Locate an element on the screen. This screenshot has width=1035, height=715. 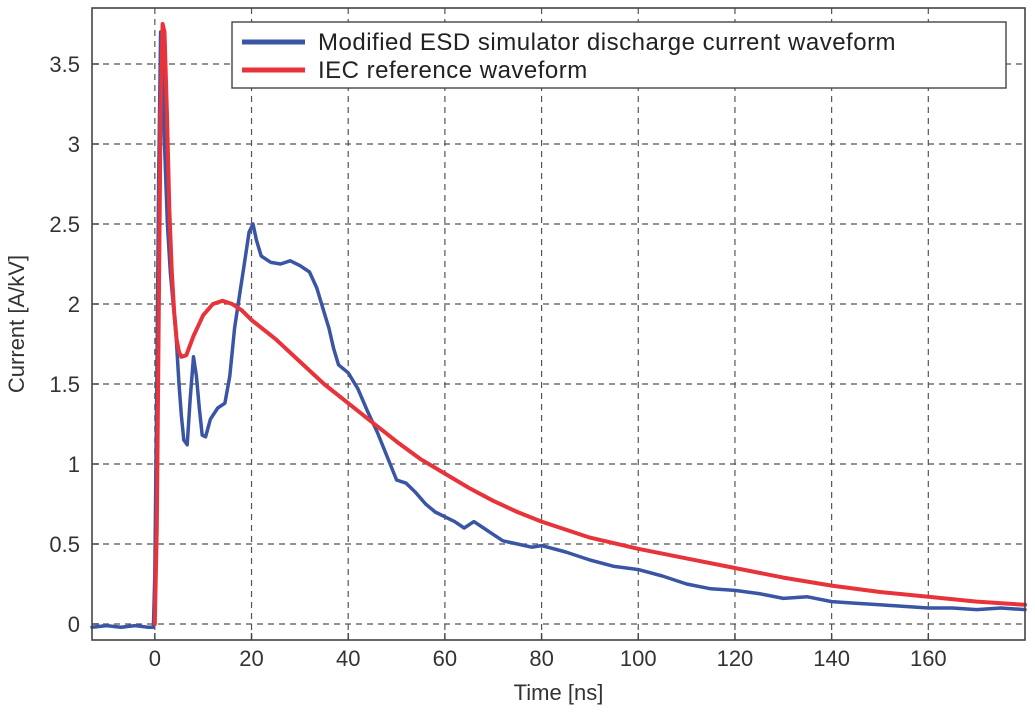
legend-label-iec-reference: IEC reference waveform is located at coordinates (453, 70).